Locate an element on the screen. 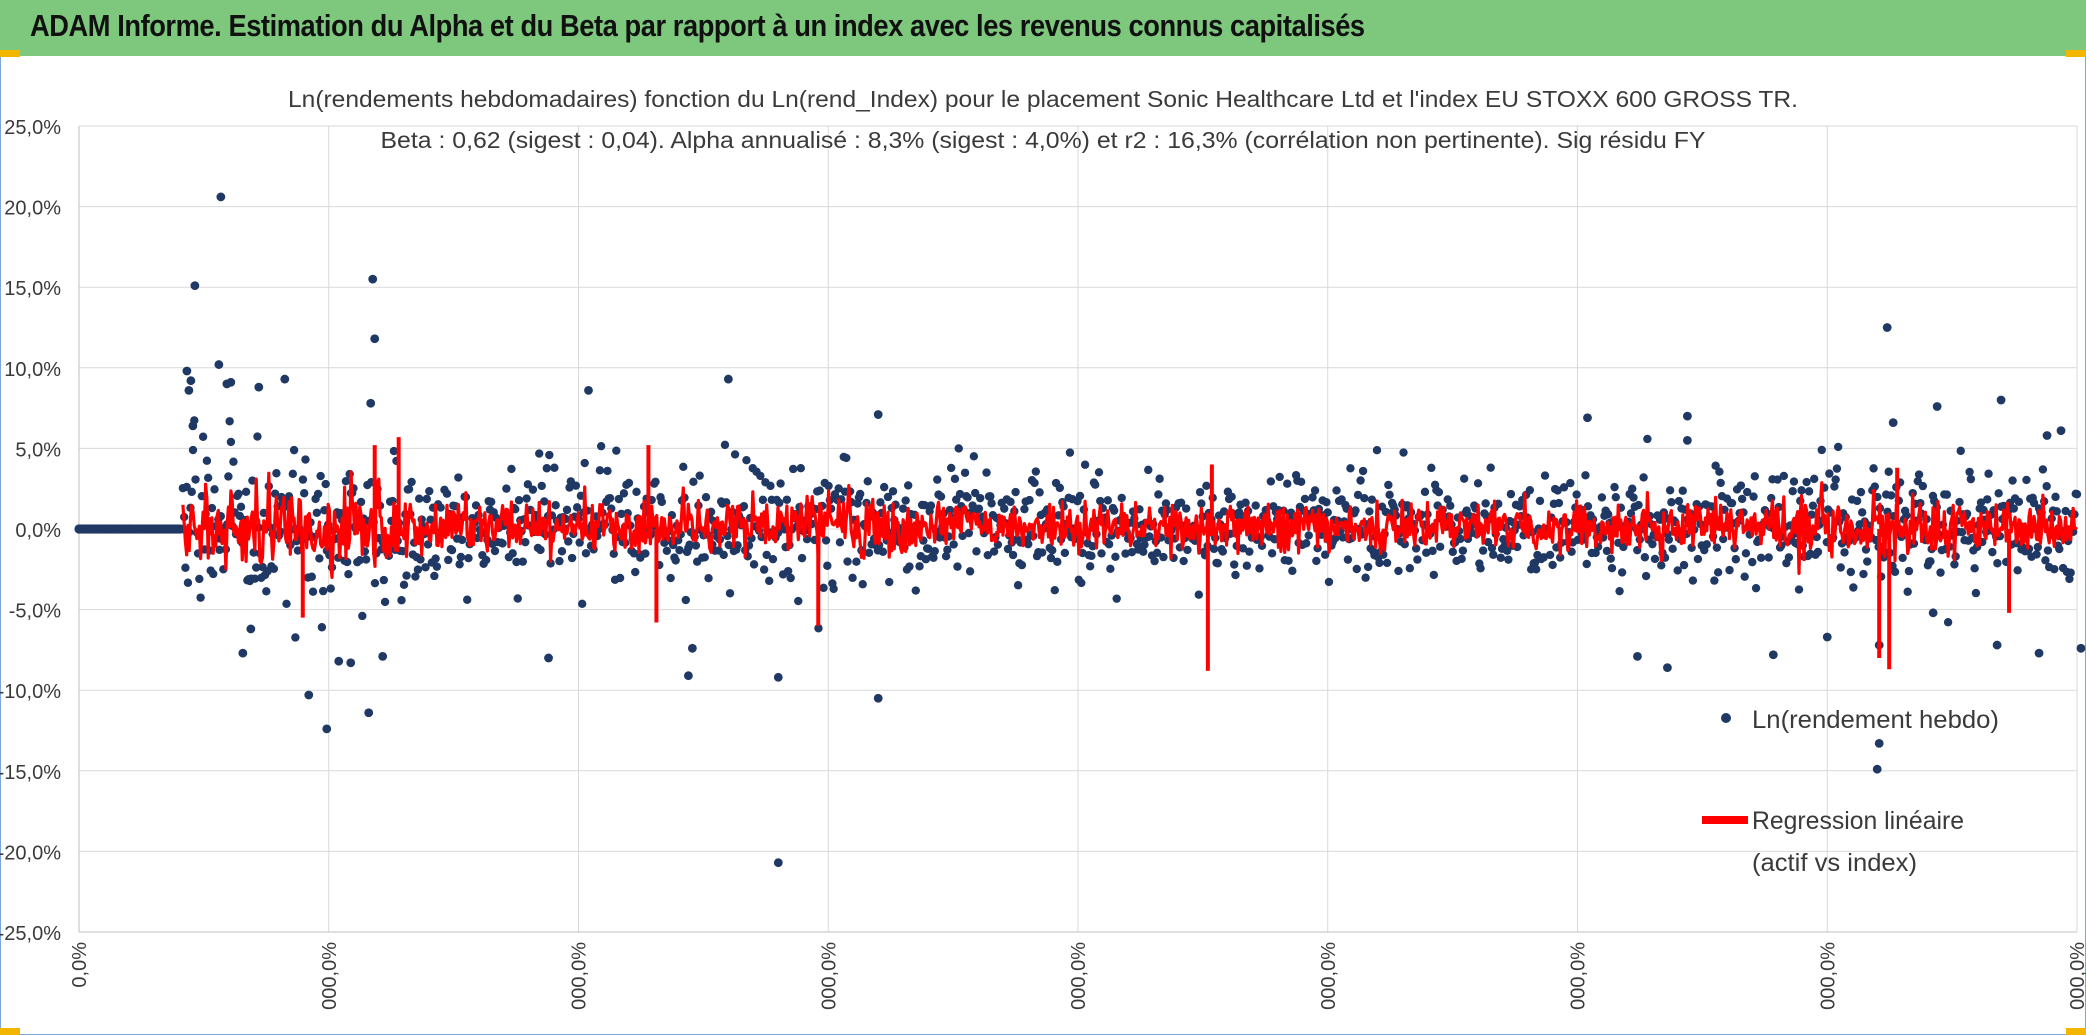 This screenshot has width=2086, height=1035. y-tick-label: -20,0% is located at coordinates (30, 853).